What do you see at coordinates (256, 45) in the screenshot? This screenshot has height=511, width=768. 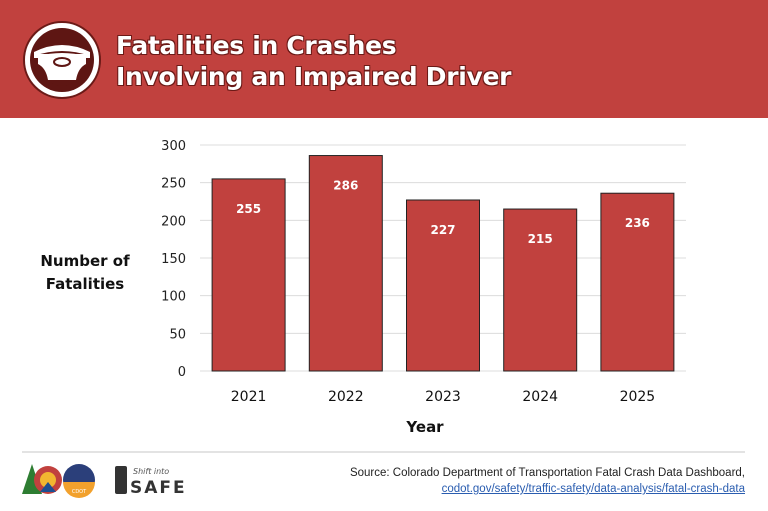 I see `title-line-1: Fatalities in Crashes` at bounding box center [256, 45].